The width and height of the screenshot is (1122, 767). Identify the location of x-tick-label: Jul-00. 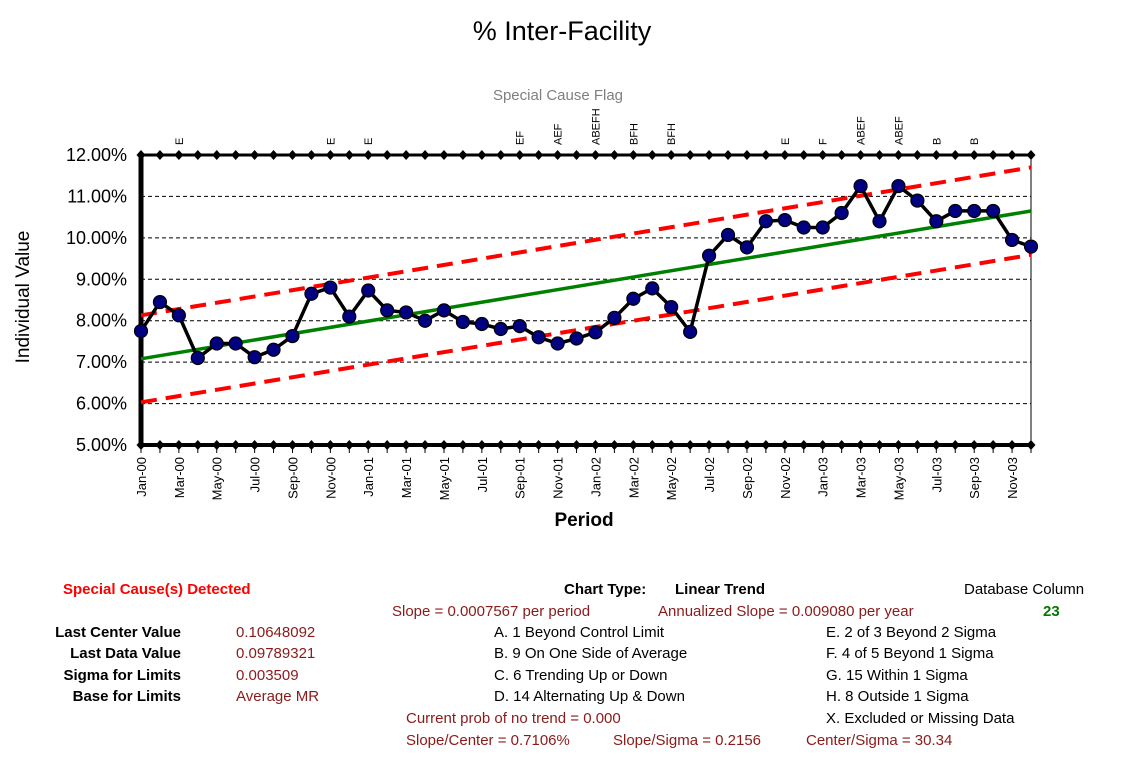
(255, 474).